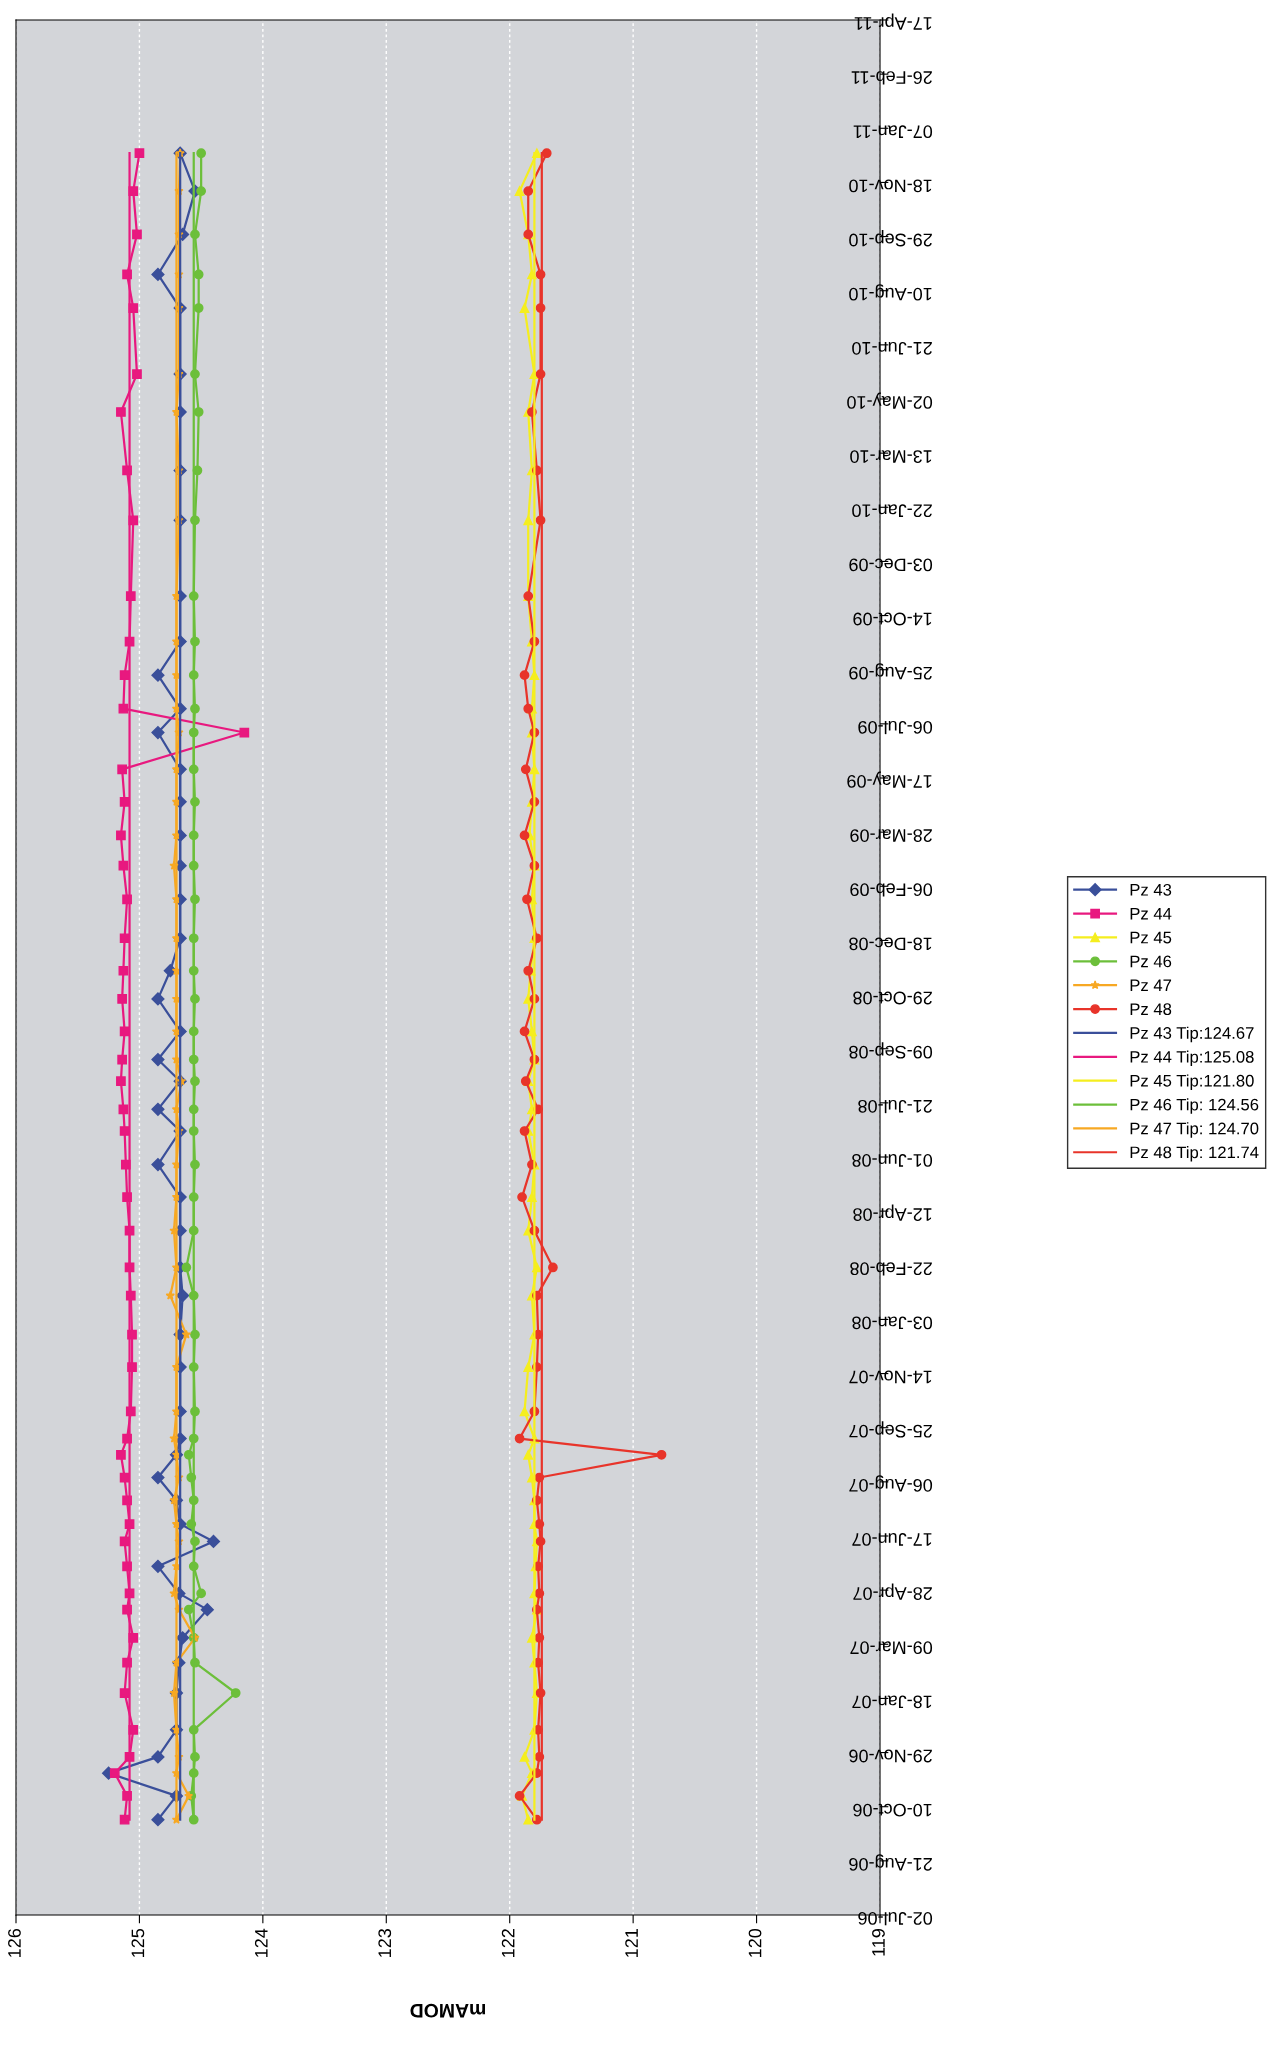 This screenshot has height=2045, width=1274. I want to click on y-tick-label: 18-Dec-08, so click(890, 944).